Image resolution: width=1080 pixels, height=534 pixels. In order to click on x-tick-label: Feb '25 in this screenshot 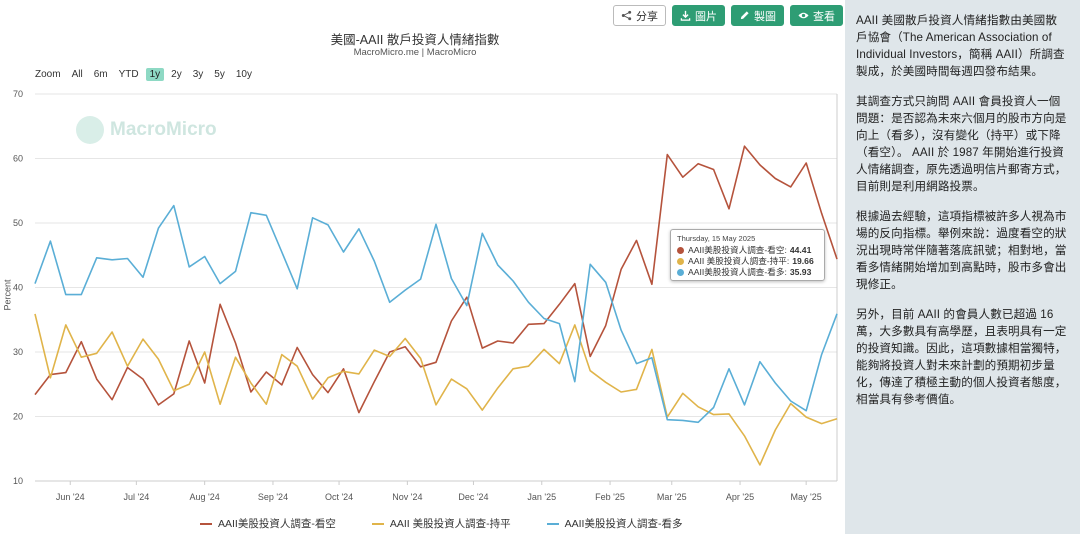, I will do `click(610, 497)`.